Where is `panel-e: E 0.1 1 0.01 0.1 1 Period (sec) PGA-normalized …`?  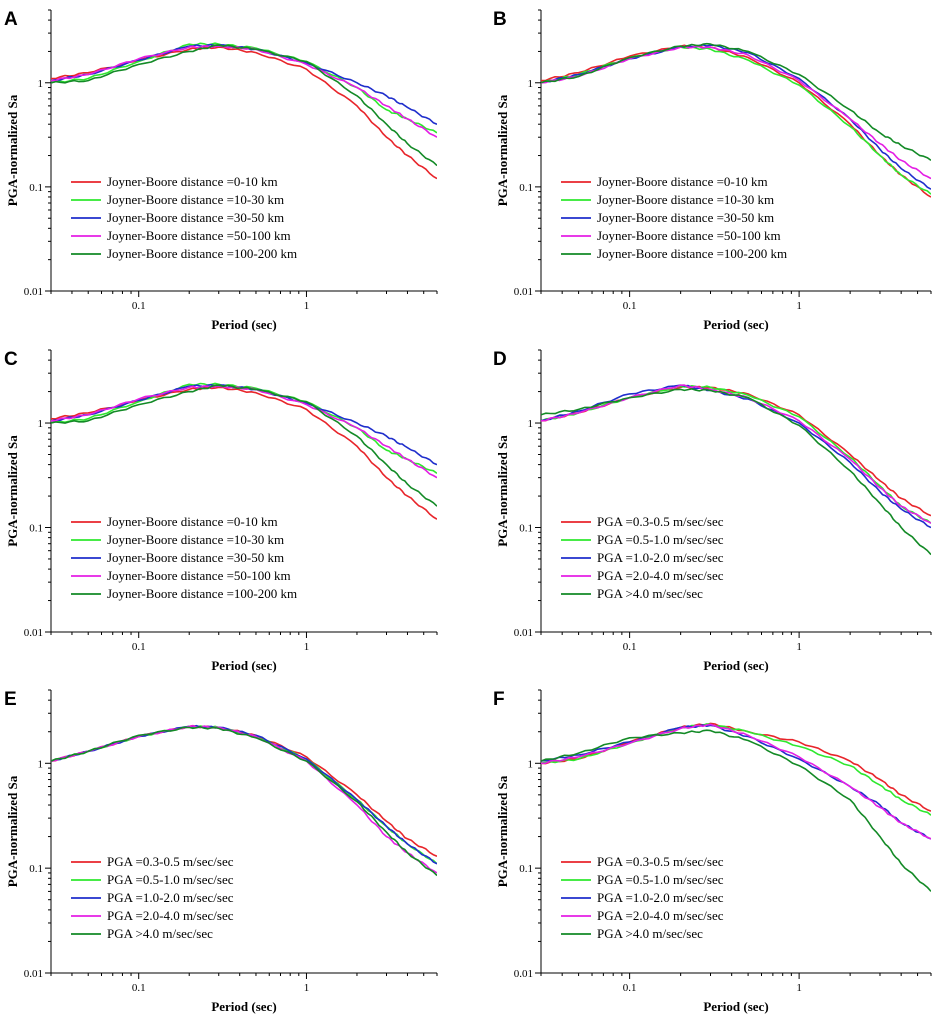
panel-e: E 0.1 1 0.01 0.1 1 Period (sec) PGA-normalized … is located at coordinates (221, 851).